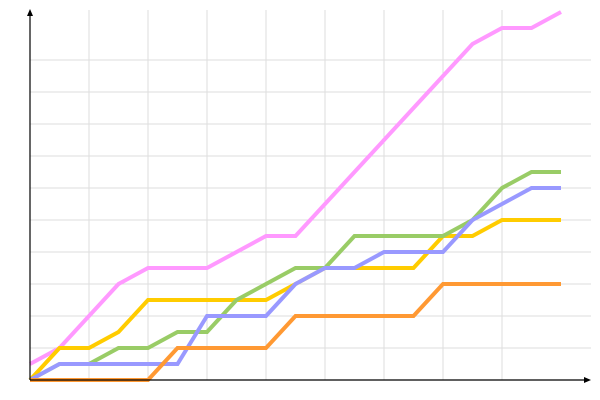  I want to click on y-axis-arrow-icon, so click(30, 12).